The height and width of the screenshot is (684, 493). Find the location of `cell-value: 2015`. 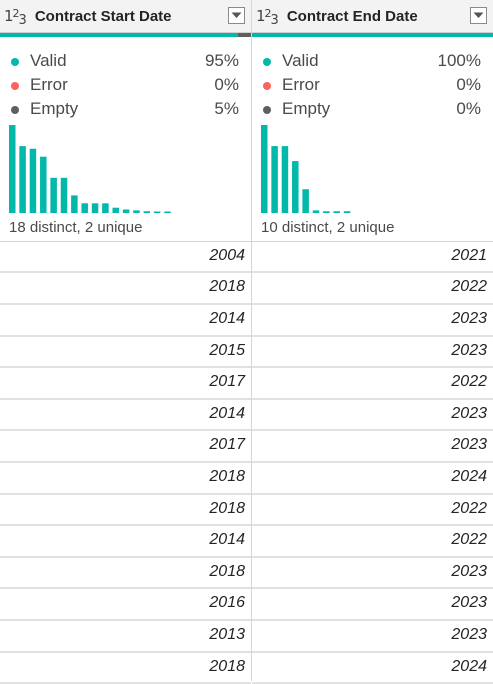

cell-value: 2015 is located at coordinates (227, 350).